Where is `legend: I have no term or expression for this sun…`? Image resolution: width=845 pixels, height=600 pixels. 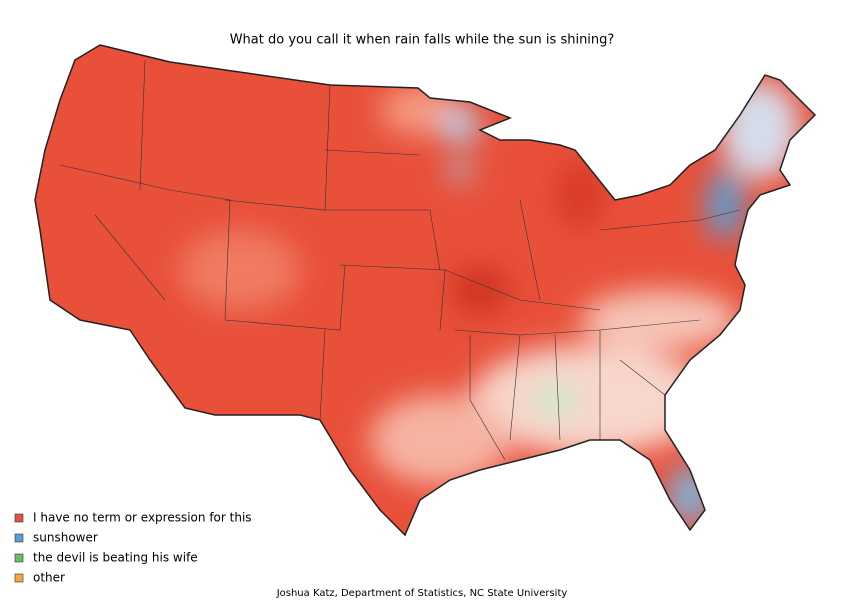 legend: I have no term or expression for this sun… is located at coordinates (133, 548).